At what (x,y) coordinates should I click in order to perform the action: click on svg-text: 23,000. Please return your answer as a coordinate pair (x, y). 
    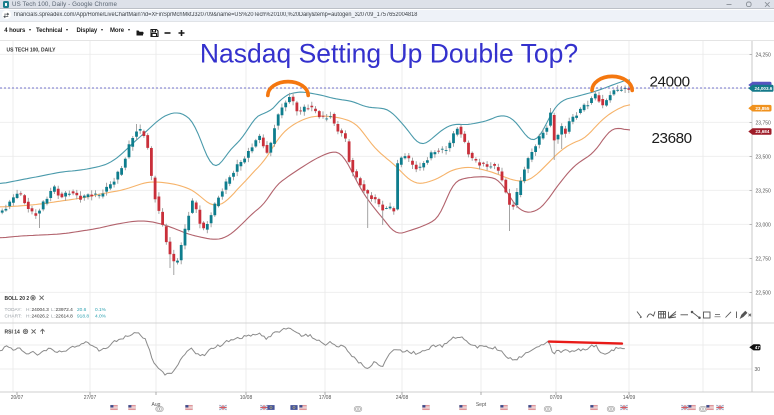
    Looking at the image, I should click on (764, 225).